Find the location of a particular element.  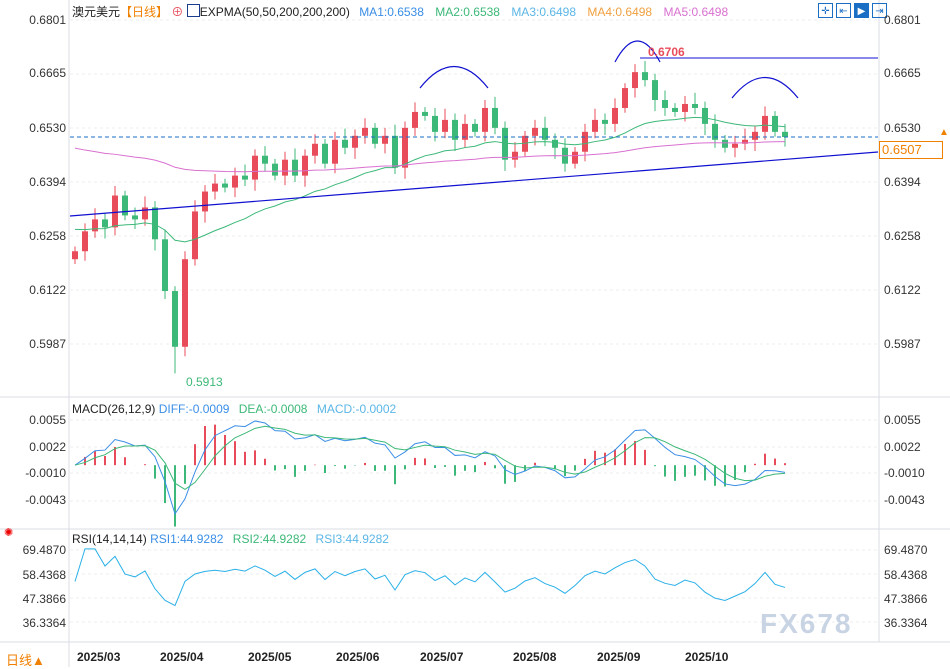

macd-axis-label-0: 0.0055 is located at coordinates (47, 420).